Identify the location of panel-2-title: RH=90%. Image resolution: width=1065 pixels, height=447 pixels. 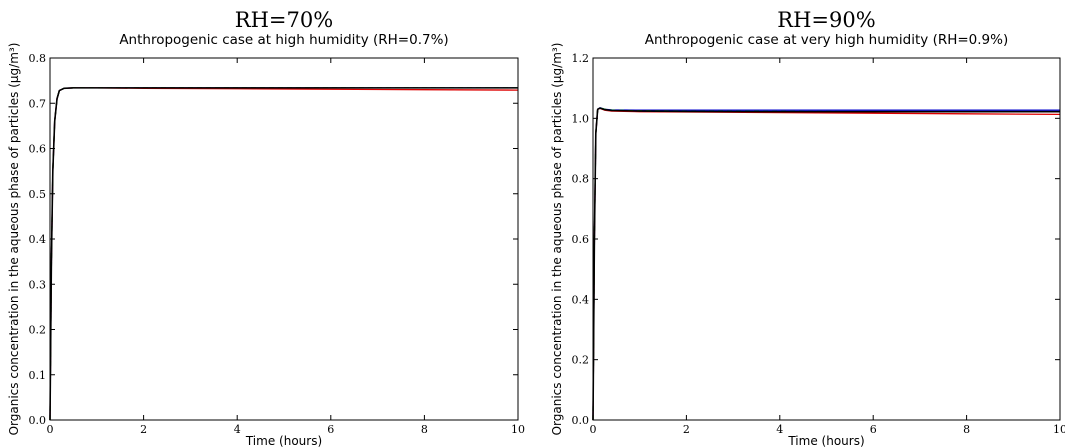
(826, 20).